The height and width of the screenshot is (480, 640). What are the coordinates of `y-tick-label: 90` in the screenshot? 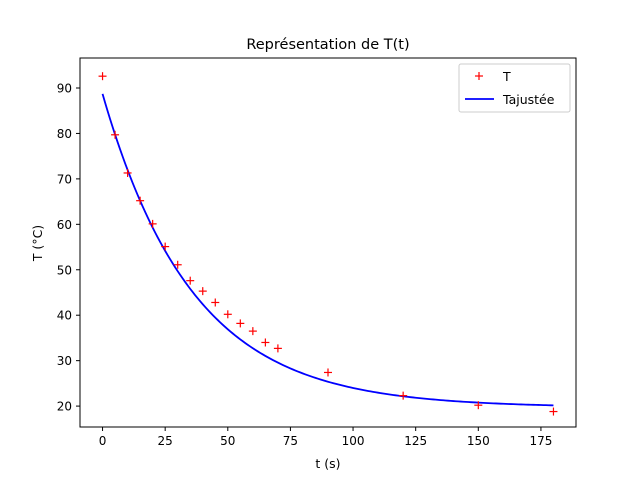 It's located at (64, 88).